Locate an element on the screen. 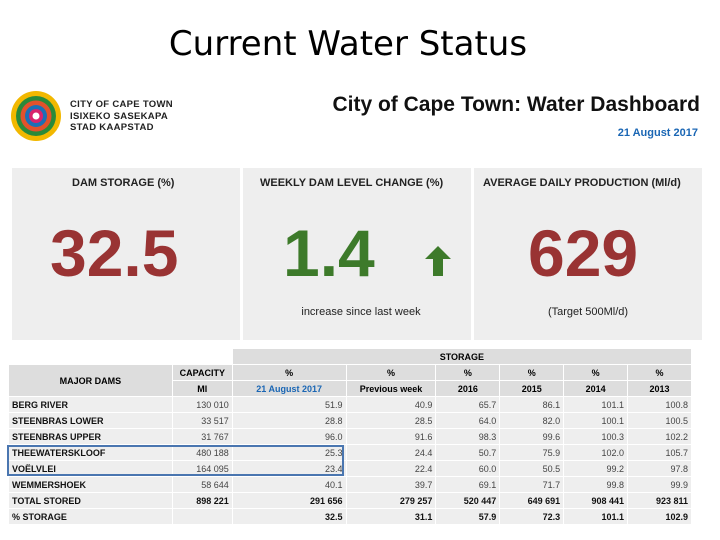  dashboard-title: City of Cape Town: Water Dashboard is located at coordinates (516, 104).